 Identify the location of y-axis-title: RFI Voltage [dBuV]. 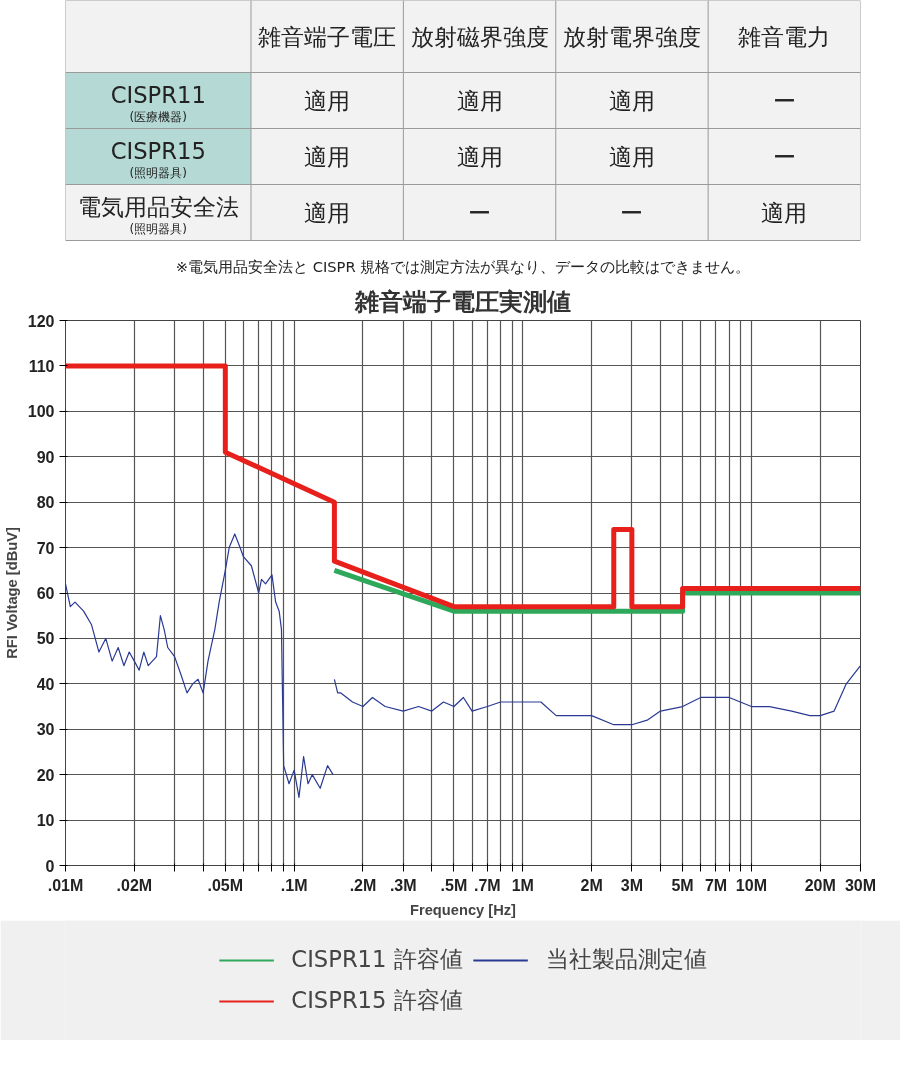
(11, 593).